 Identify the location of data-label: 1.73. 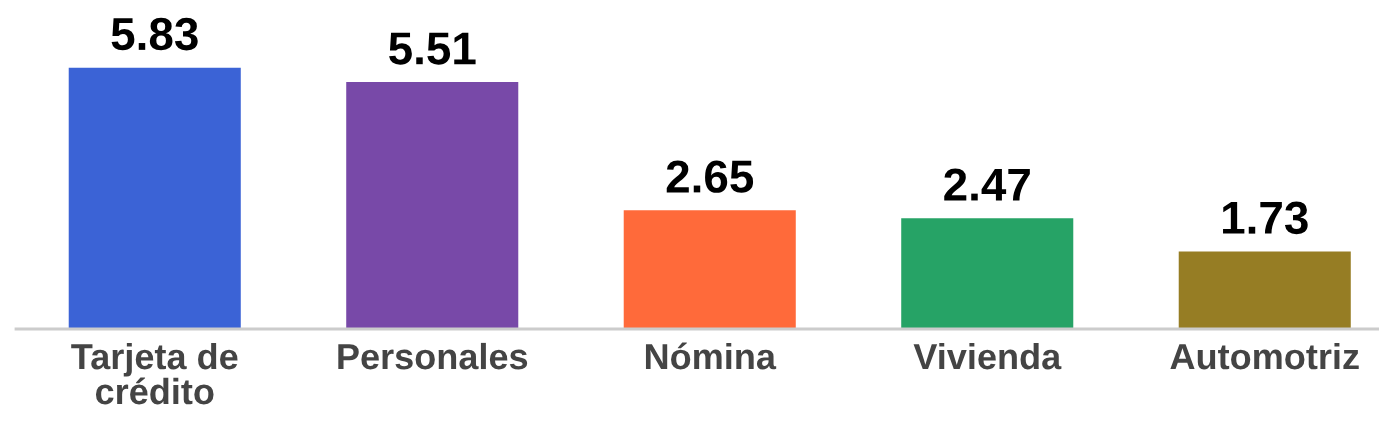
(1265, 218).